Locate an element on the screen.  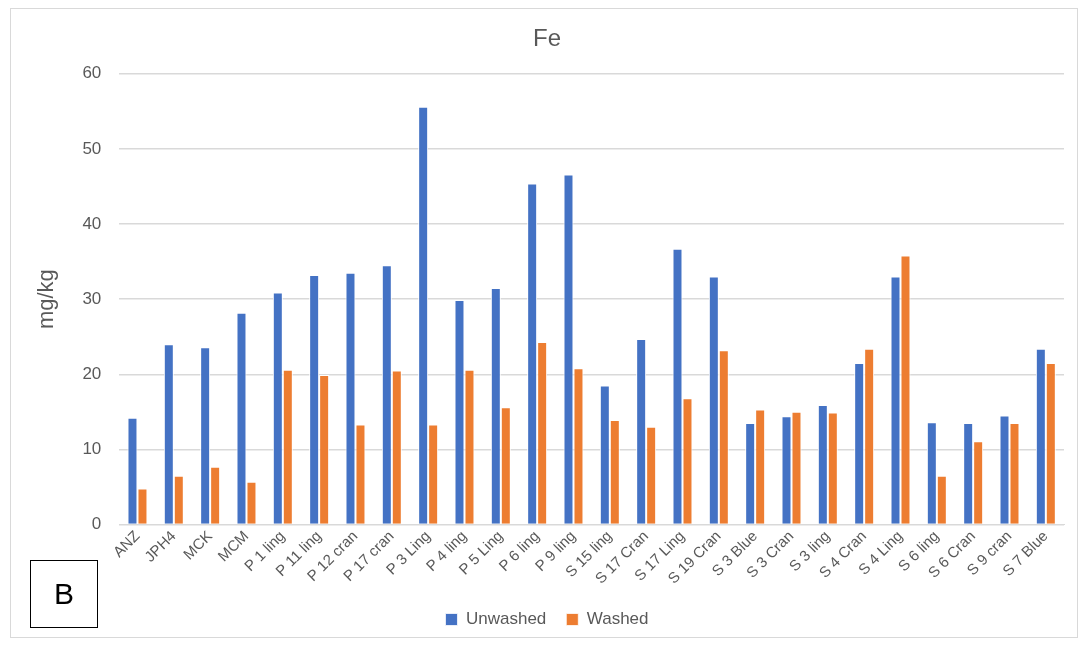
y-tick-label: 60 is located at coordinates (92, 73).